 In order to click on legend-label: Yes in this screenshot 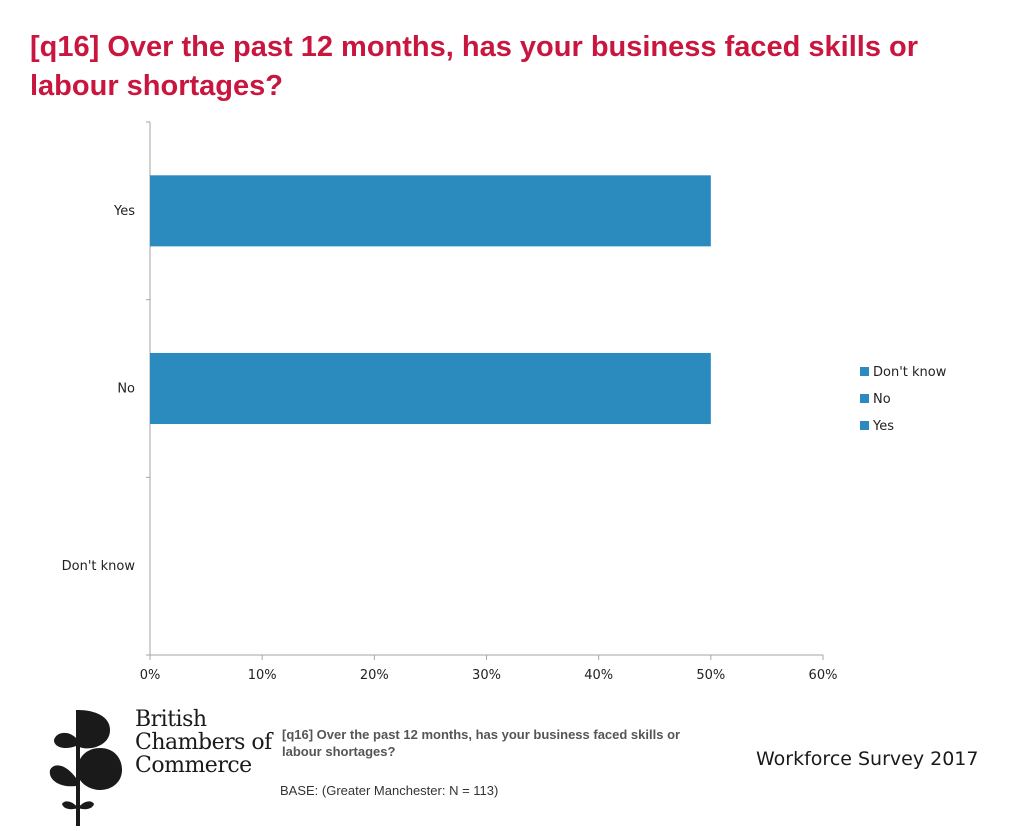, I will do `click(883, 426)`.